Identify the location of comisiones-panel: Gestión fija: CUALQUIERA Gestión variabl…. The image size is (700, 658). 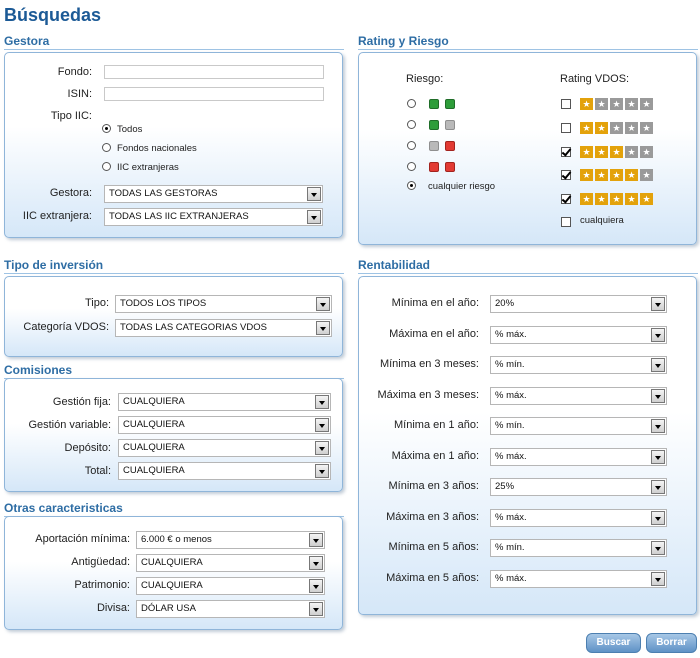
(173, 435).